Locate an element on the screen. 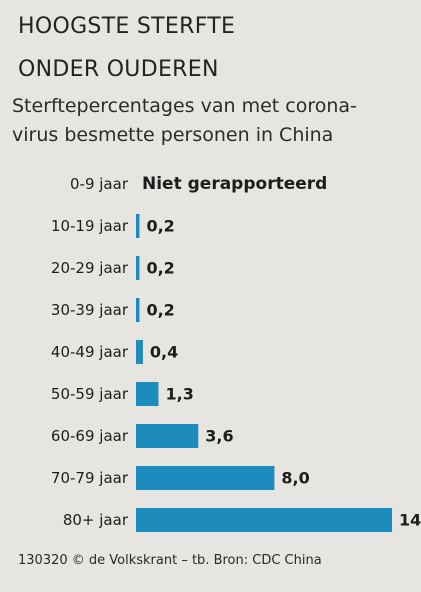  chart-subtitle-line-2: virus besmette personen in China is located at coordinates (173, 135).